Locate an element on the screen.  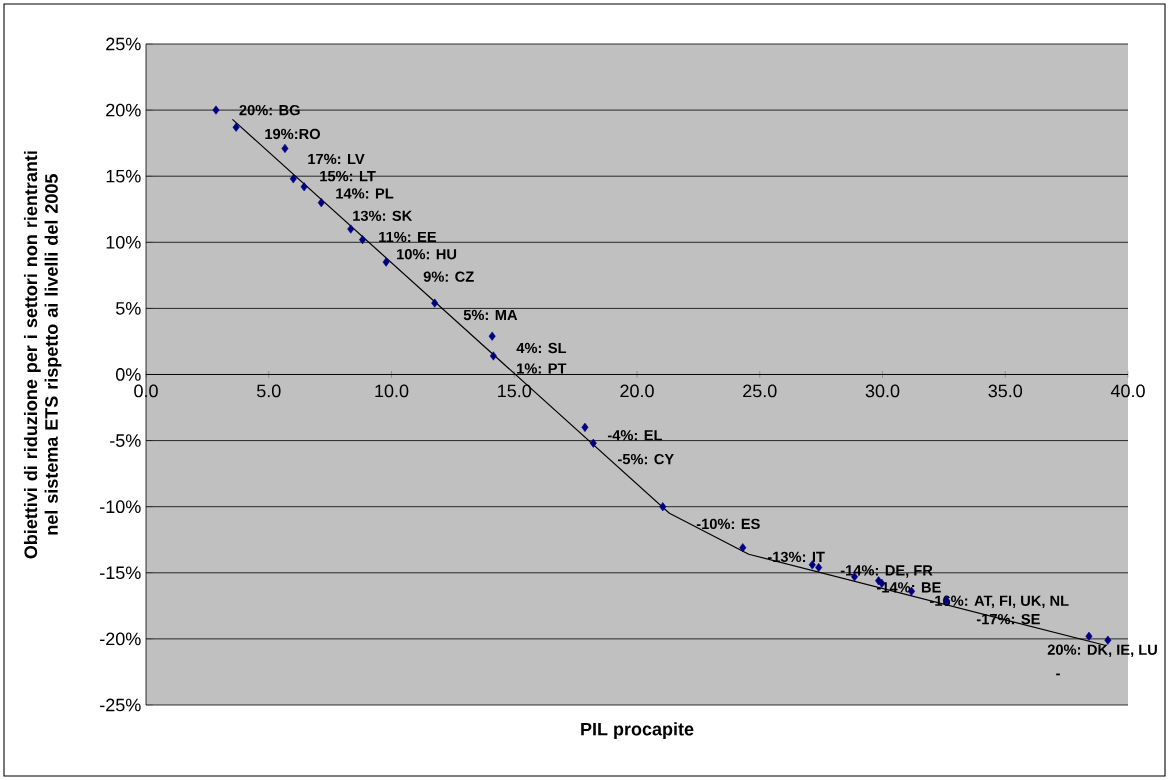
y-tick-label: 5% is located at coordinates (128, 308).